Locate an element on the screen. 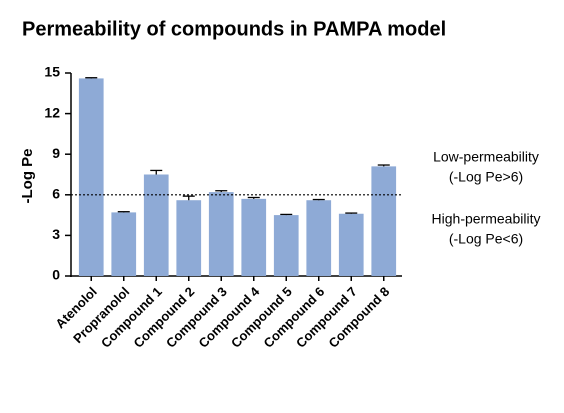 The image size is (564, 413). annotation: High-permeability is located at coordinates (486, 219).